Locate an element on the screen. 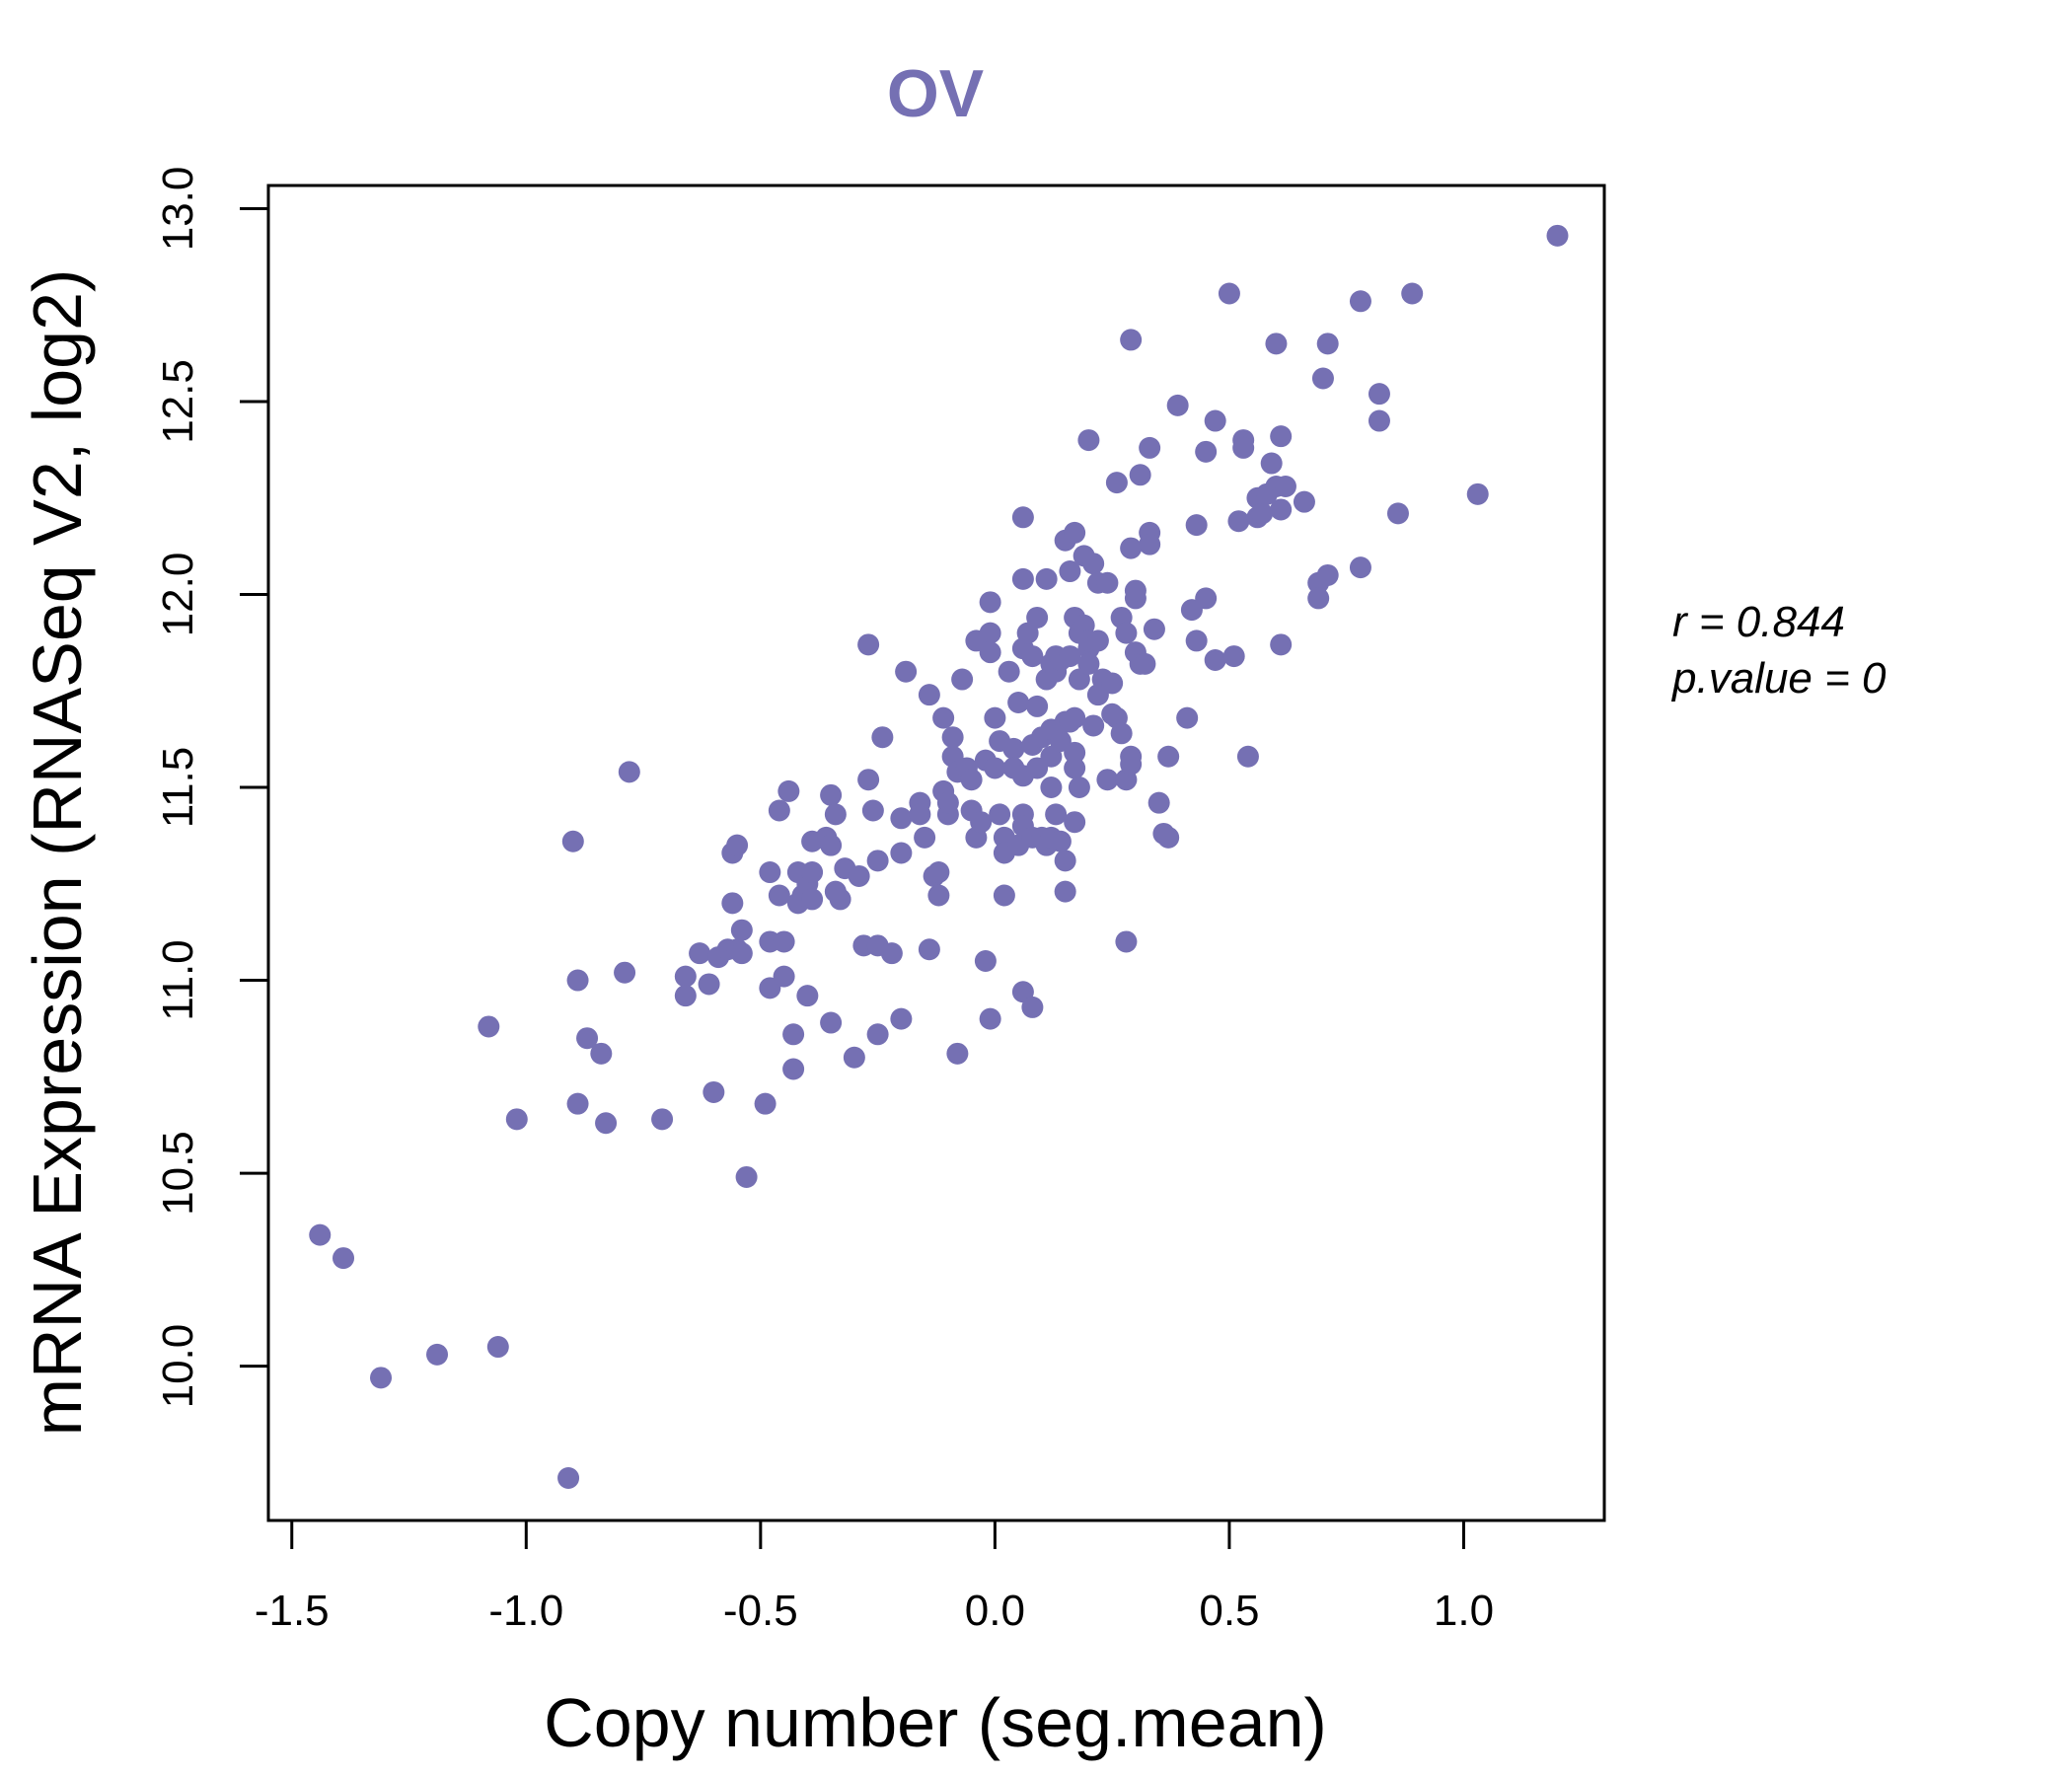 Image resolution: width=2072 pixels, height=1776 pixels. p-value-label: p.value = 0 is located at coordinates (1779, 679).